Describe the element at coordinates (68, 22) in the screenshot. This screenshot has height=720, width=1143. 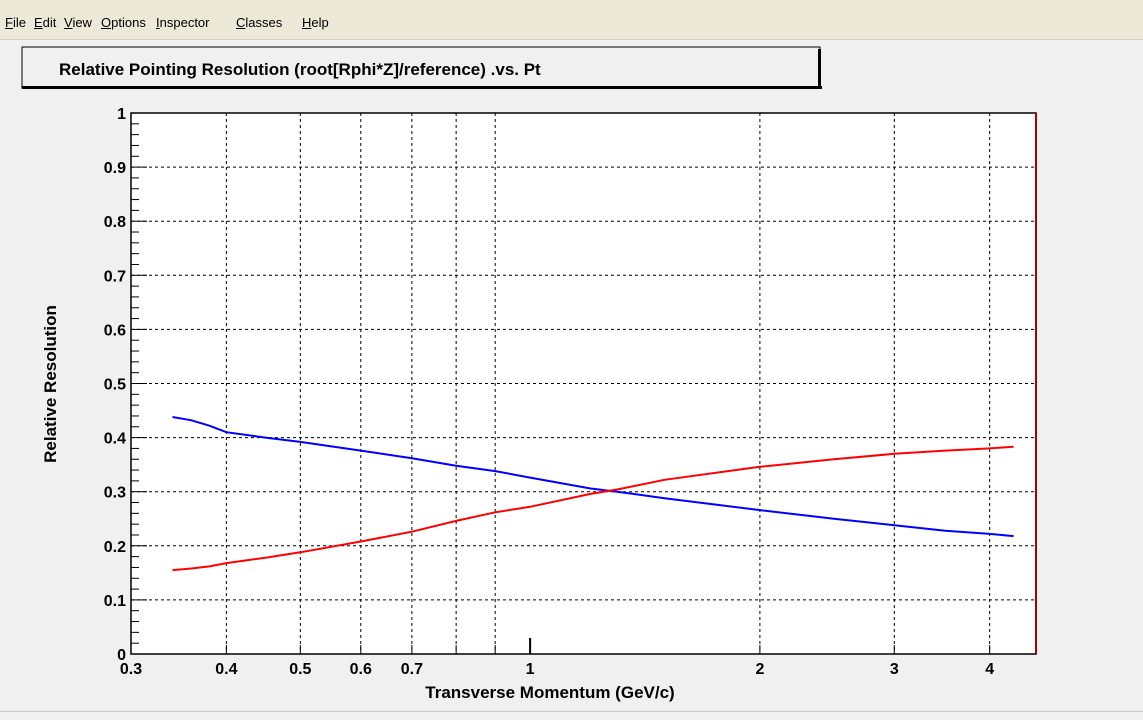
I see `menu-view-accel: V` at that location.